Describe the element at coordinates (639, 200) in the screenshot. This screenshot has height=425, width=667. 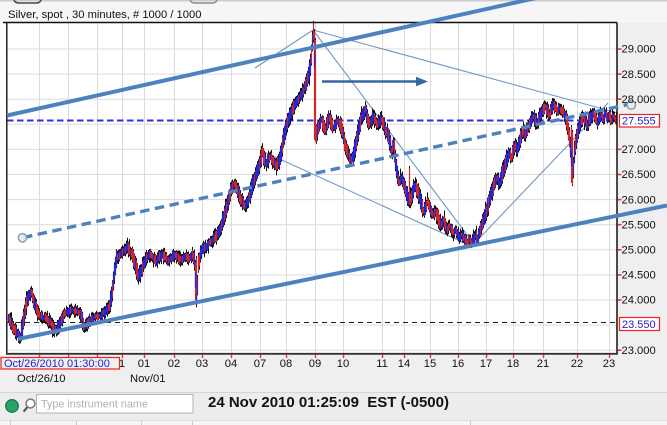
I see `svg-text: 26.000` at that location.